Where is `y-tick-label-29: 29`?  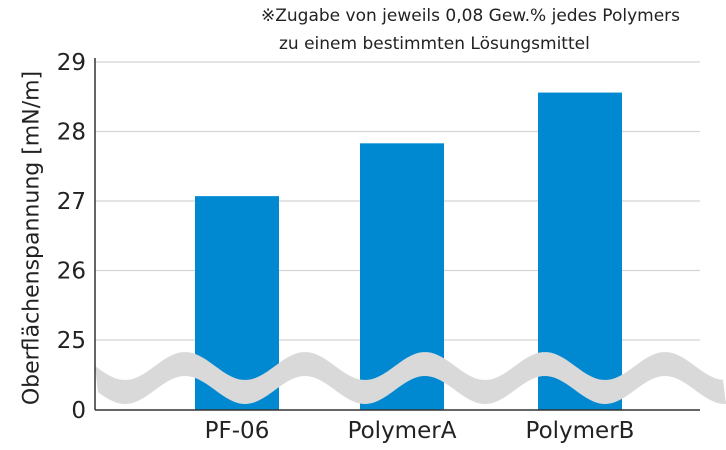 y-tick-label-29: 29 is located at coordinates (71, 63).